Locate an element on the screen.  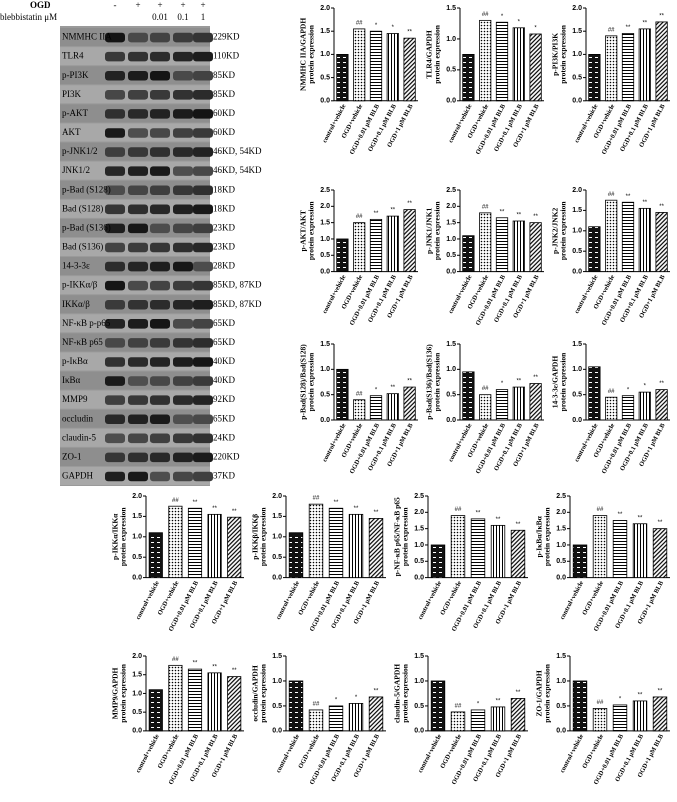
blot-size-label: 24KD is located at coordinates (224, 437).